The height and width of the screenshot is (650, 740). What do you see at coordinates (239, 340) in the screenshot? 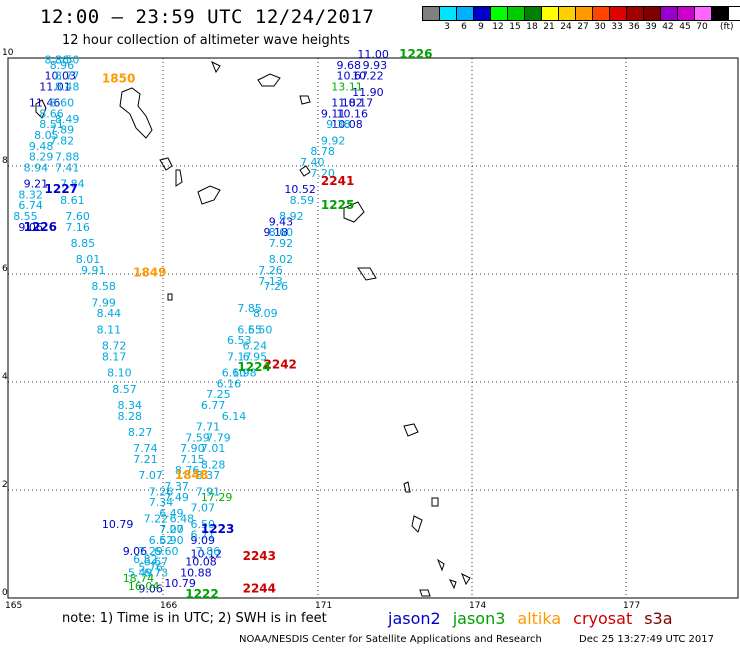
I see `wave-height-label: 6.53` at bounding box center [239, 340].